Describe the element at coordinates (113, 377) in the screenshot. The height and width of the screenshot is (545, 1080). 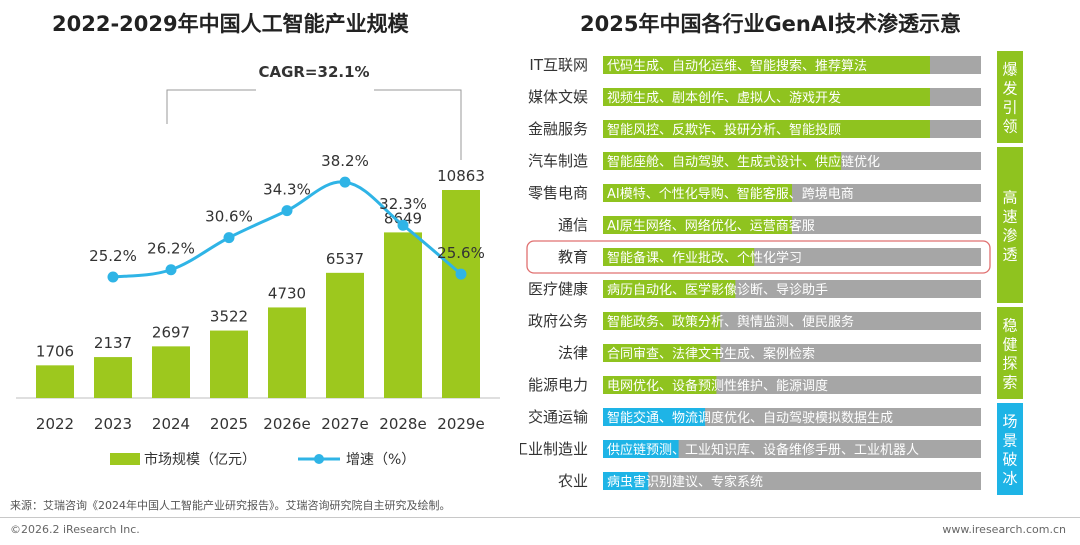
I see `bar-2023` at that location.